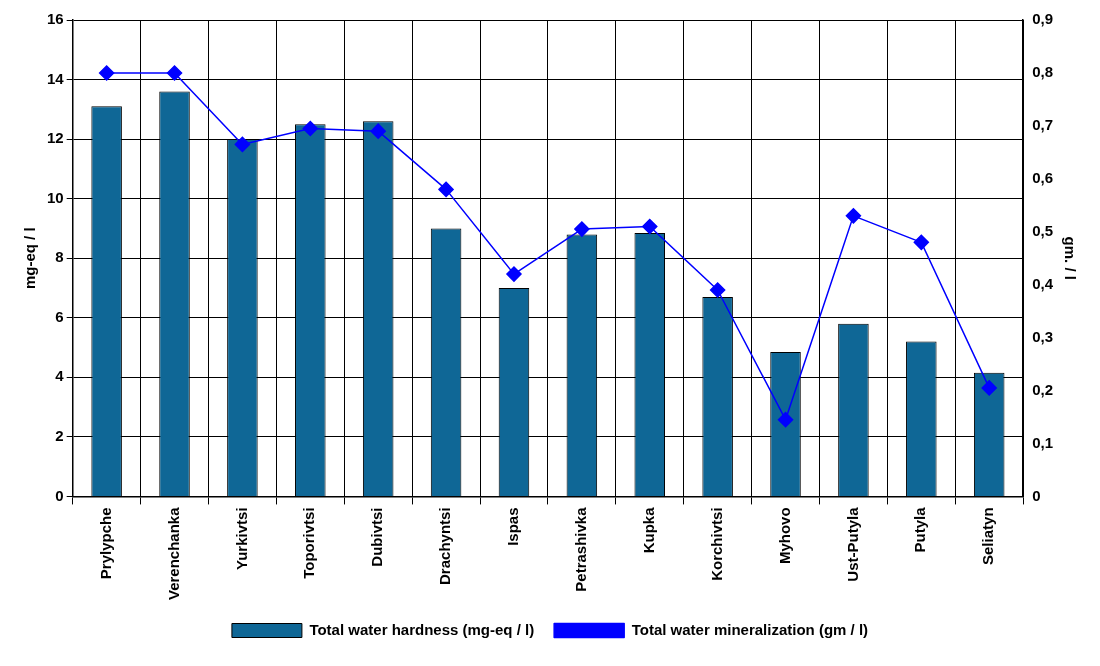 The width and height of the screenshot is (1100, 666). What do you see at coordinates (241, 538) in the screenshot?
I see `x-tick-label: Yurkivtsi` at bounding box center [241, 538].